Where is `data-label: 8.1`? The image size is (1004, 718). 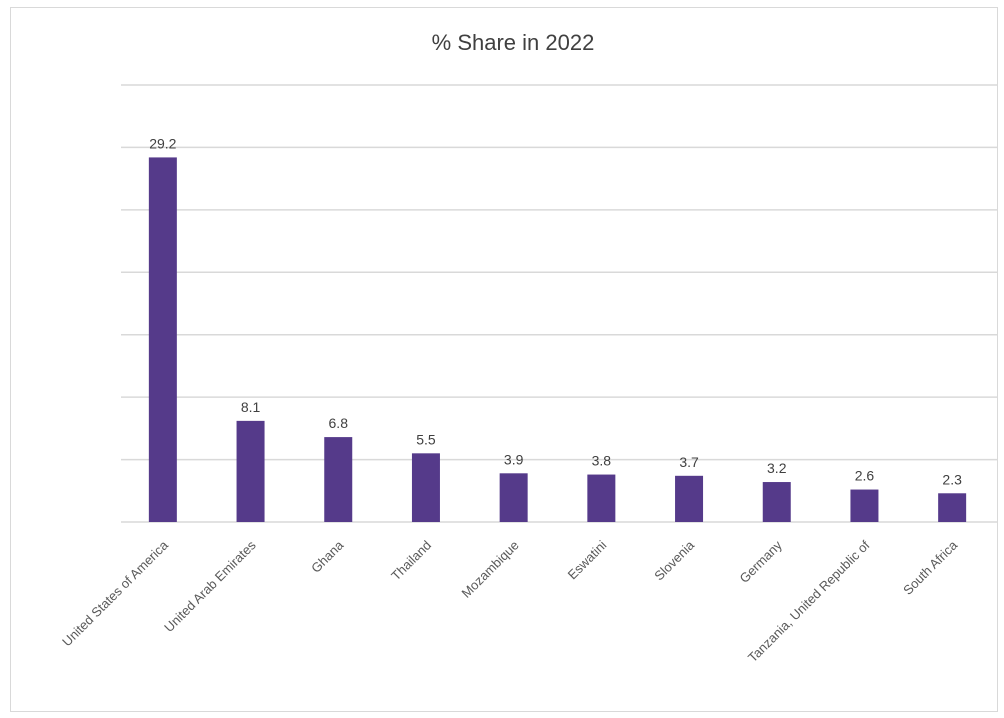 data-label: 8.1 is located at coordinates (251, 407).